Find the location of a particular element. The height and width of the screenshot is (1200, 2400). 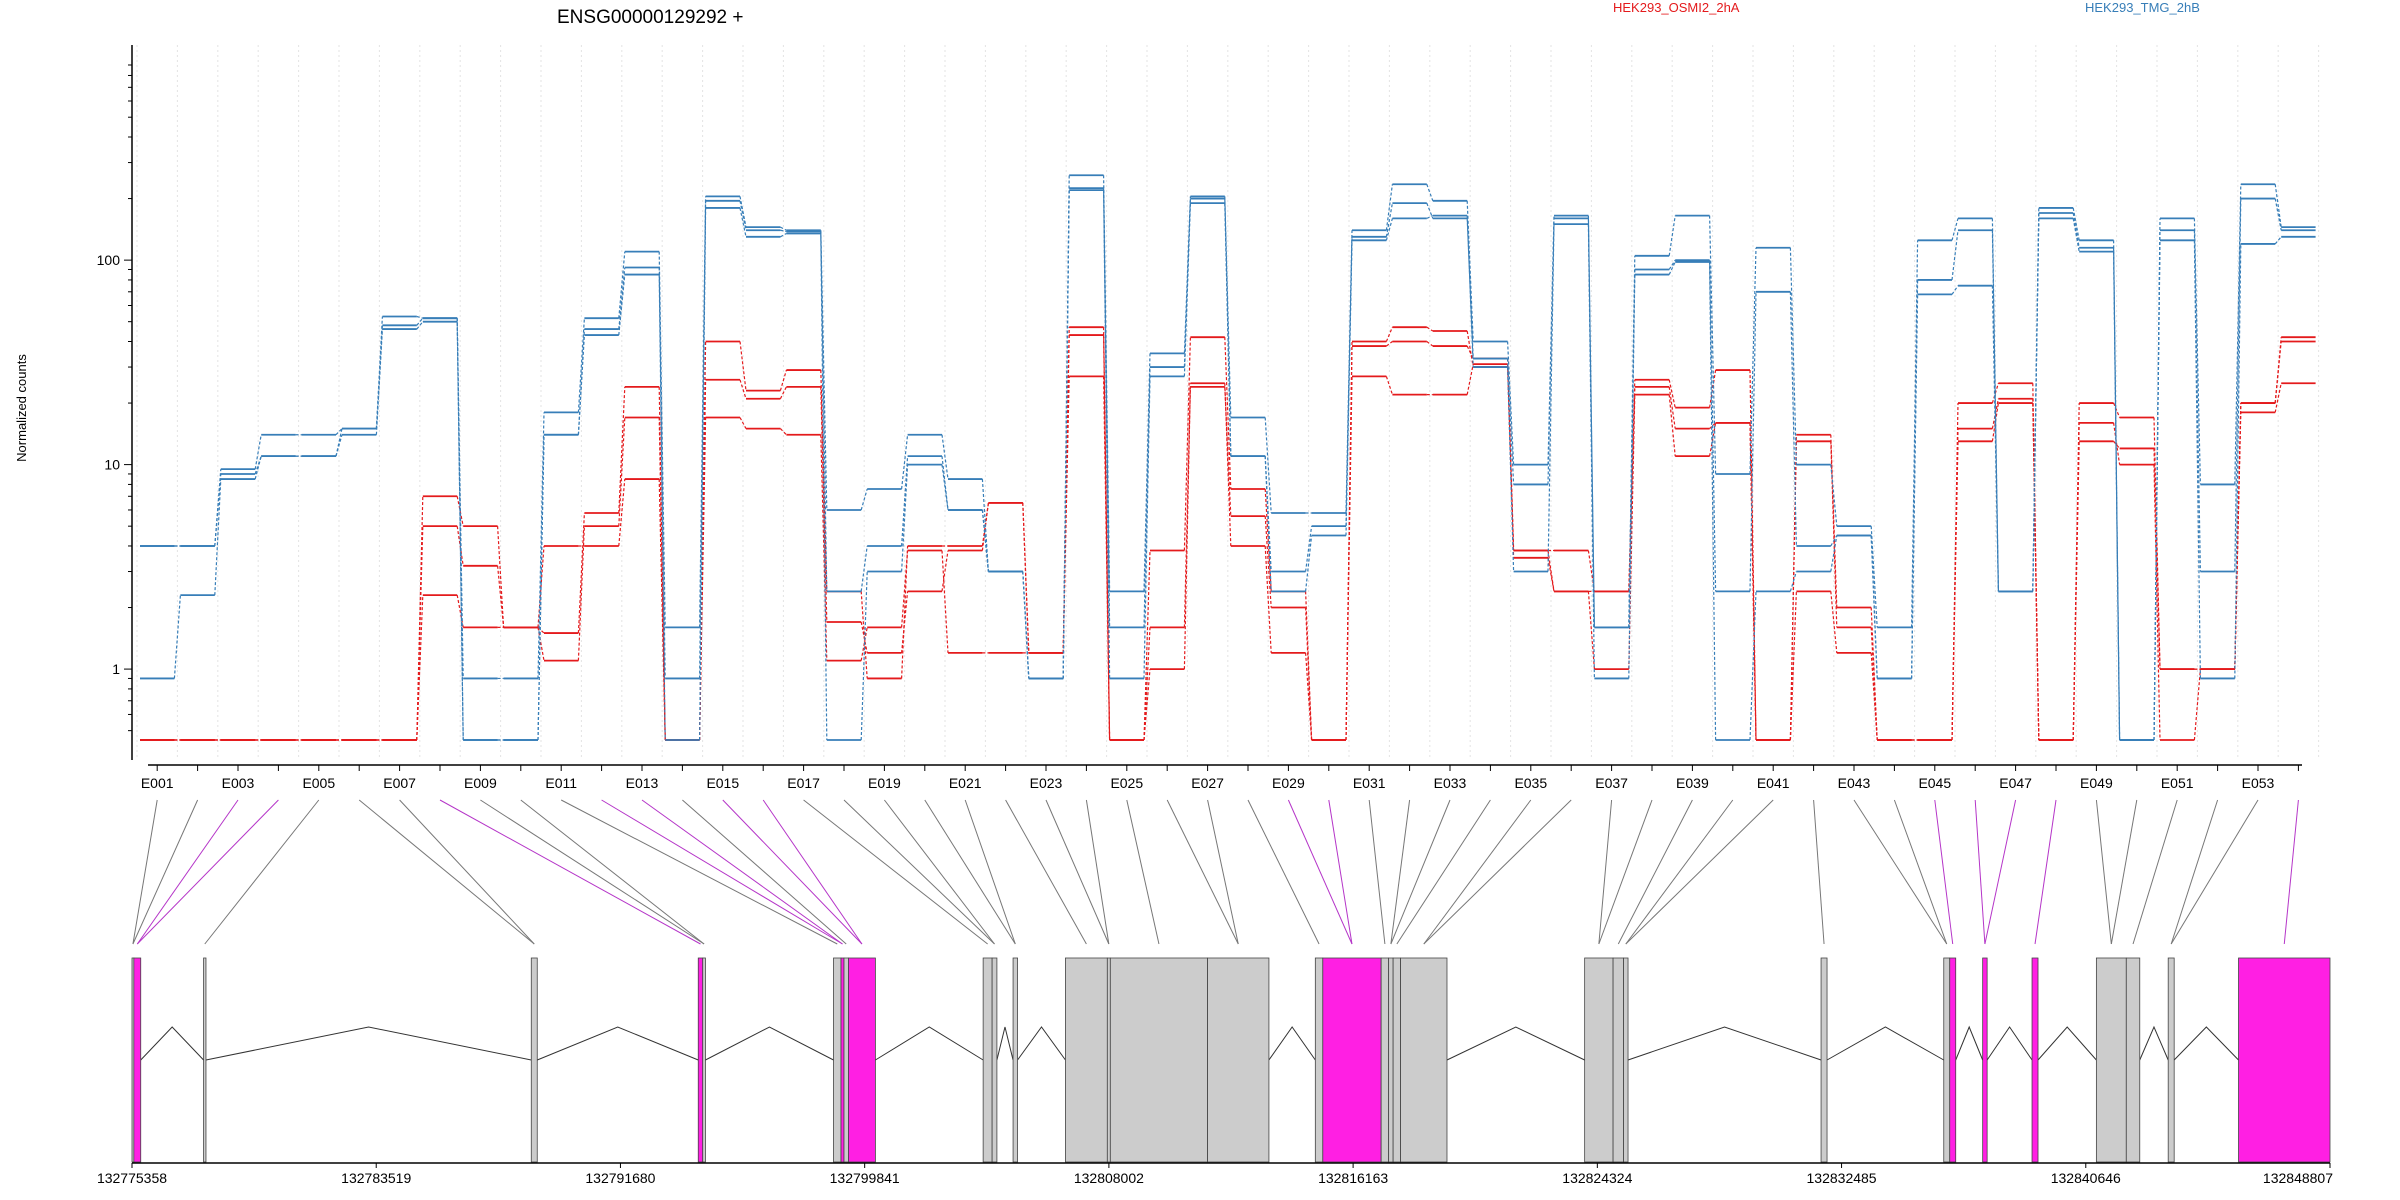

y-axis: 1 10 100 is located at coordinates (115, 402).